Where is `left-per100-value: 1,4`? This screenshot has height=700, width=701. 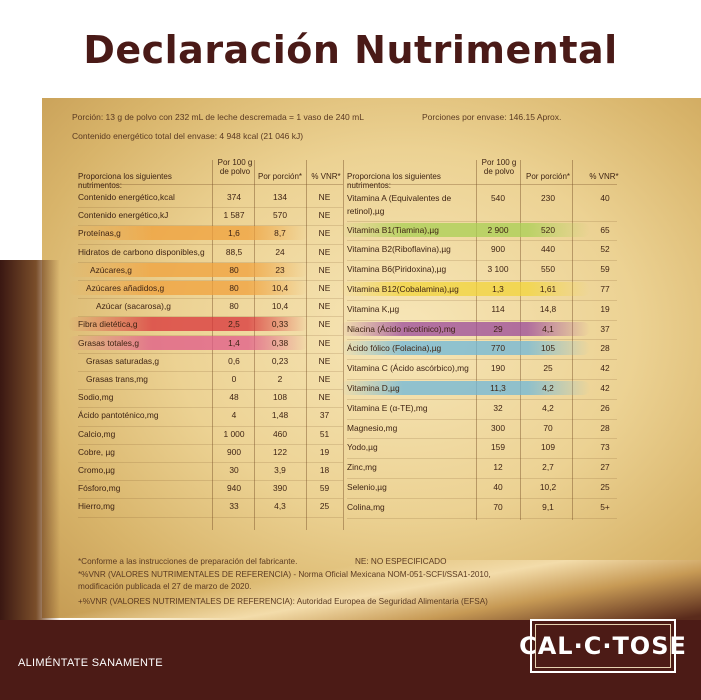 left-per100-value: 1,4 is located at coordinates (234, 342).